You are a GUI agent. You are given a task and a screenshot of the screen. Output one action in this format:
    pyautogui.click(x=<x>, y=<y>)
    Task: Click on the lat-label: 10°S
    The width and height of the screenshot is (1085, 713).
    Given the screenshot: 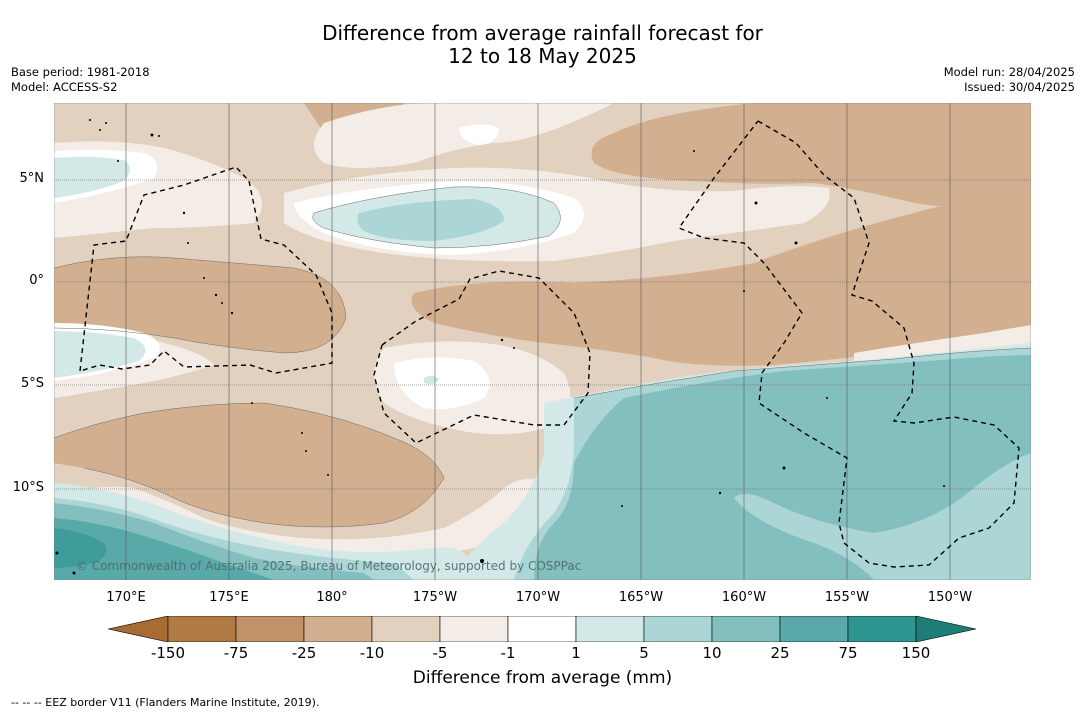 What is the action you would take?
    pyautogui.click(x=28, y=487)
    